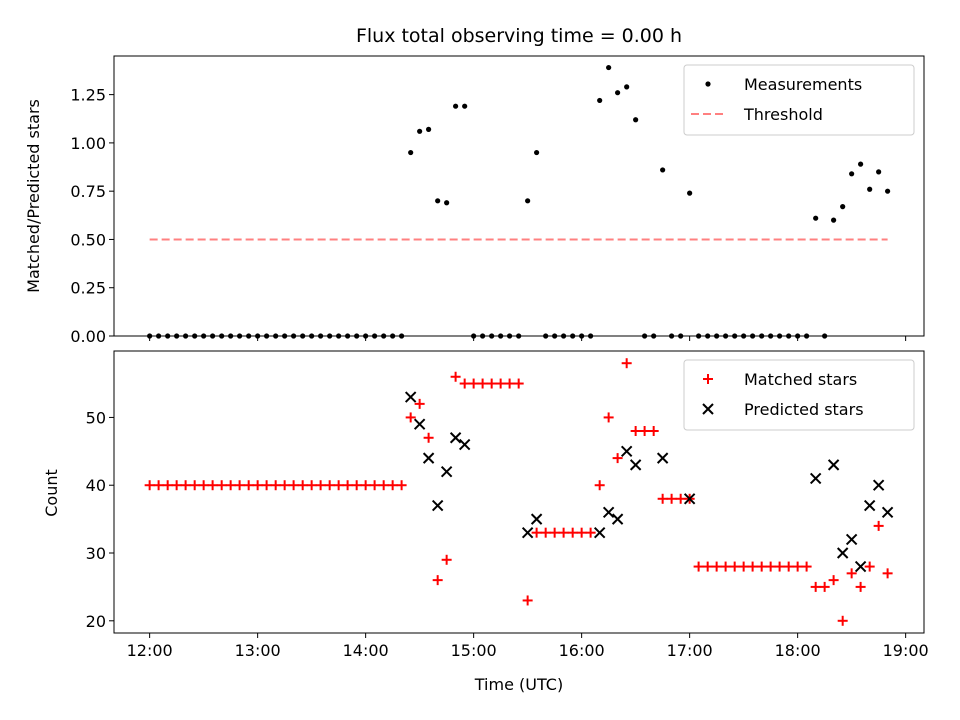  I want to click on legend-matched-stars-swatch, so click(708, 379).